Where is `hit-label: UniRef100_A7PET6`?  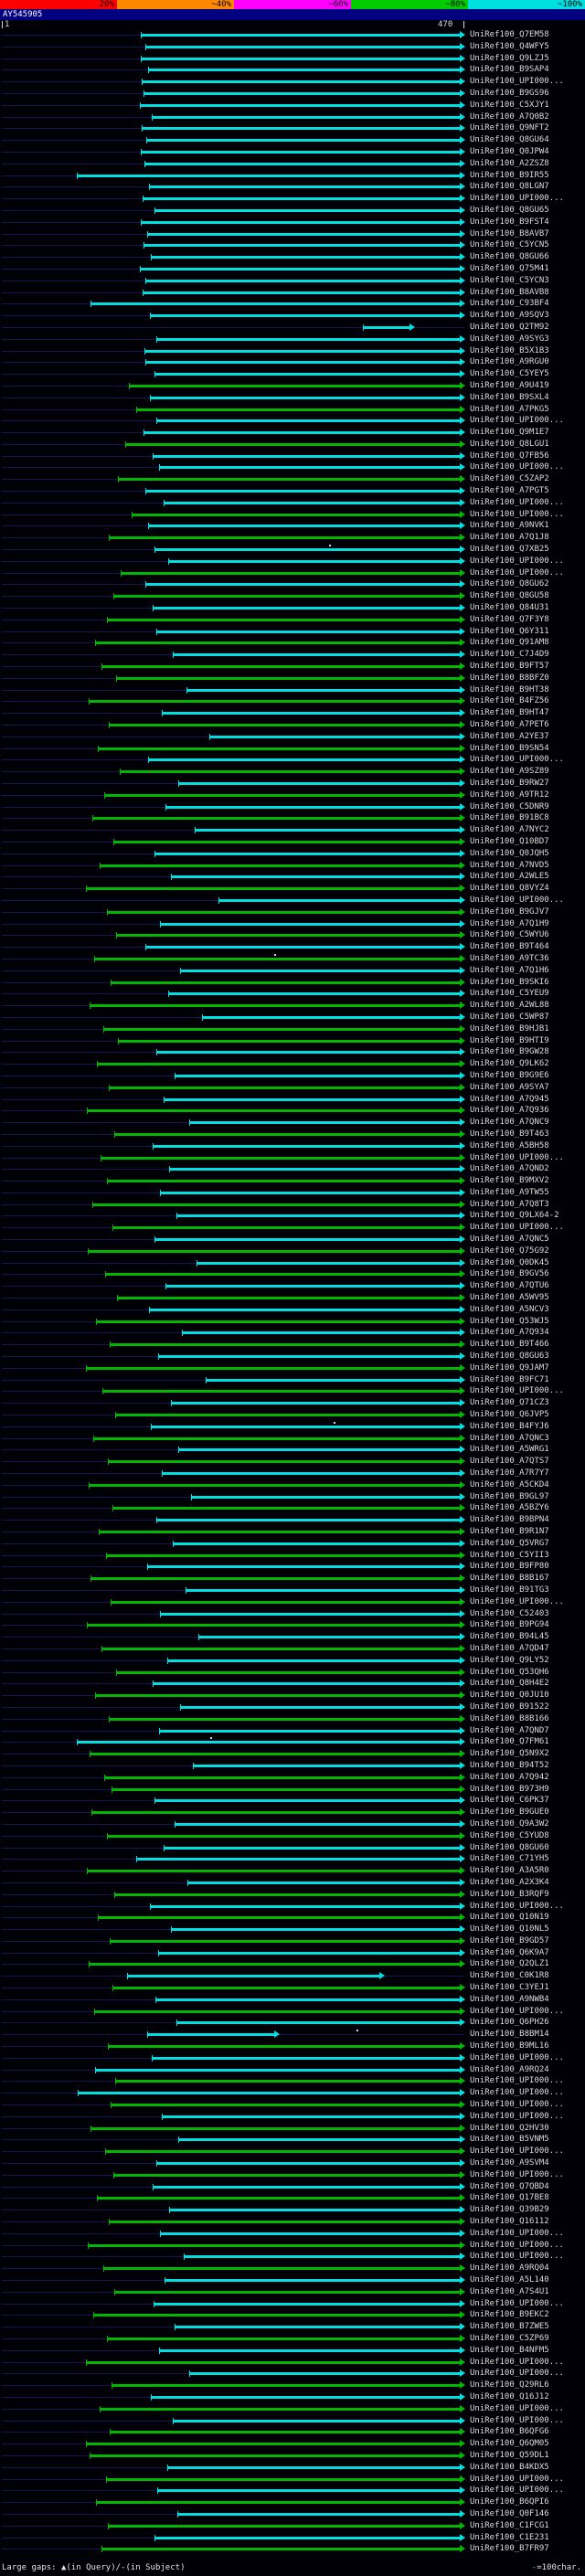
hit-label: UniRef100_A7PET6 is located at coordinates (510, 725).